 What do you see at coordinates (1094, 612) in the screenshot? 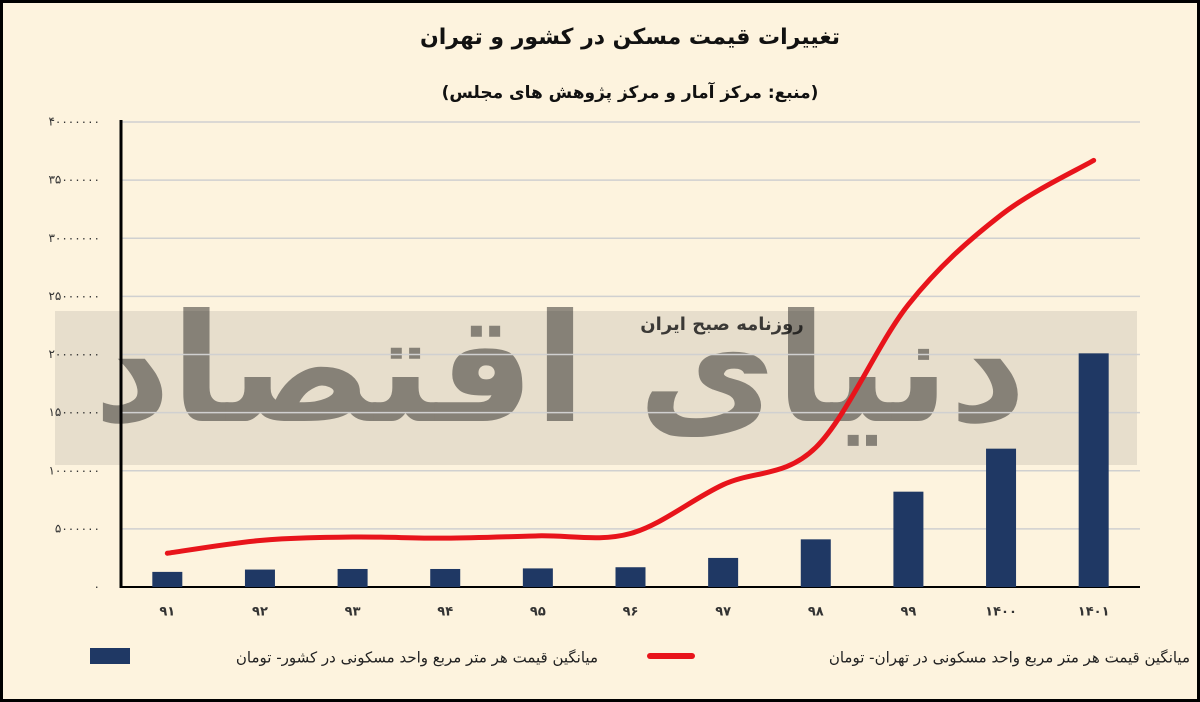
I see `x-tick-label: ۱۴۰۱` at bounding box center [1094, 612].